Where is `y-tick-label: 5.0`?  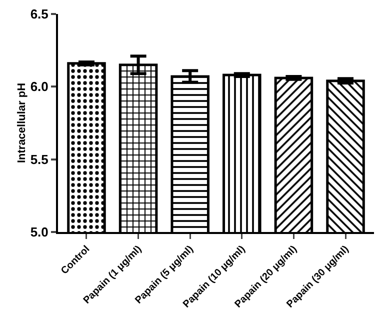 y-tick-label: 5.0 is located at coordinates (39, 232).